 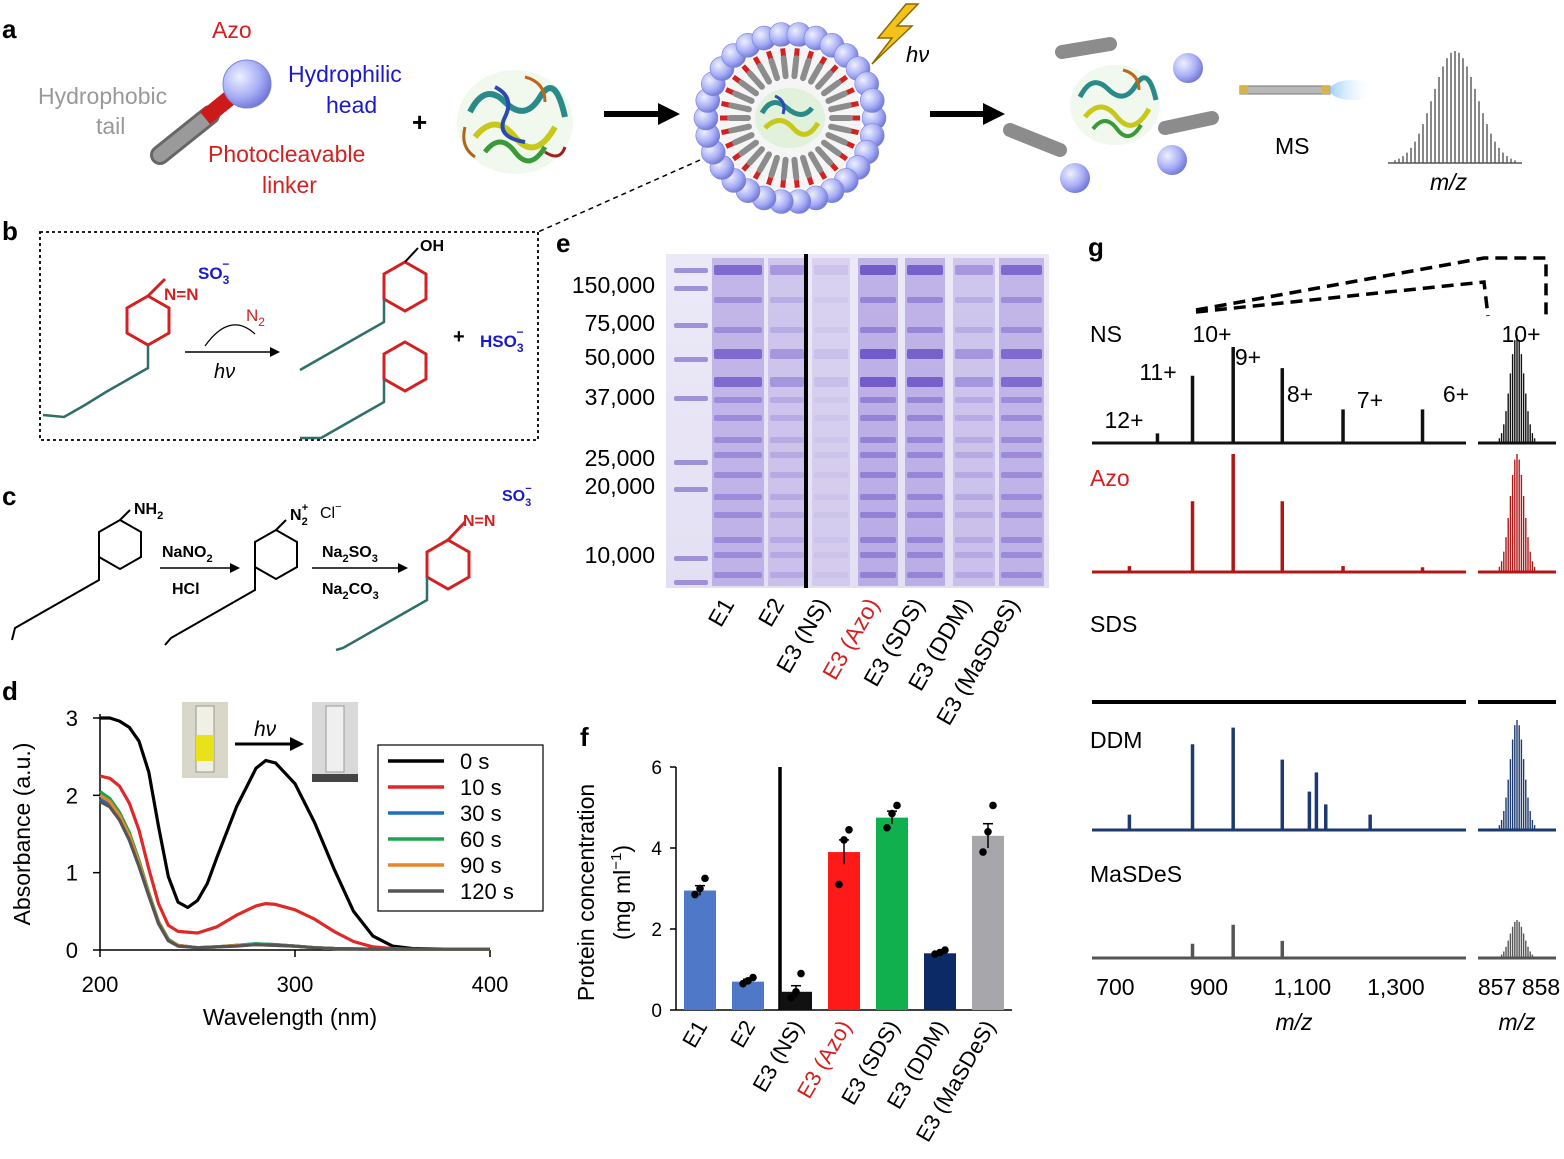 I want to click on panel-c: c NH2 NaNO2 HCl N2+ Cl− Na2SO3 Na2CO3, so click(x=267, y=566).